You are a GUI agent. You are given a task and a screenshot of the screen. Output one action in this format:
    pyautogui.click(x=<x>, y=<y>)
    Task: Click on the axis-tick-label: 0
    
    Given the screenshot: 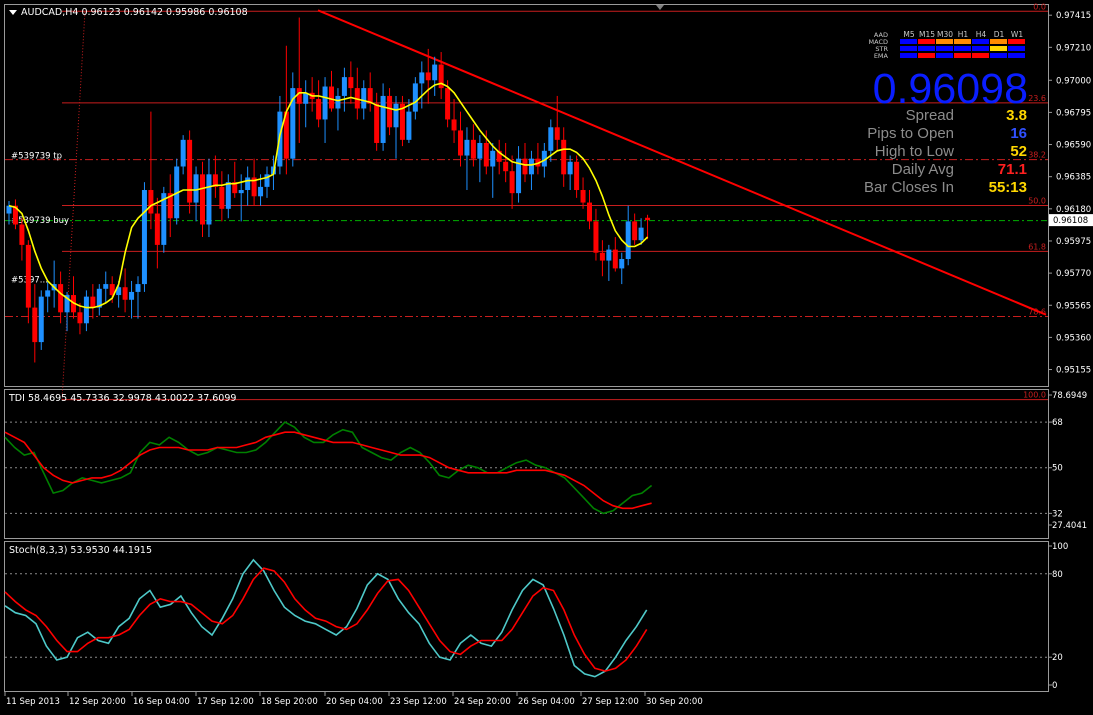 What is the action you would take?
    pyautogui.click(x=1054, y=686)
    